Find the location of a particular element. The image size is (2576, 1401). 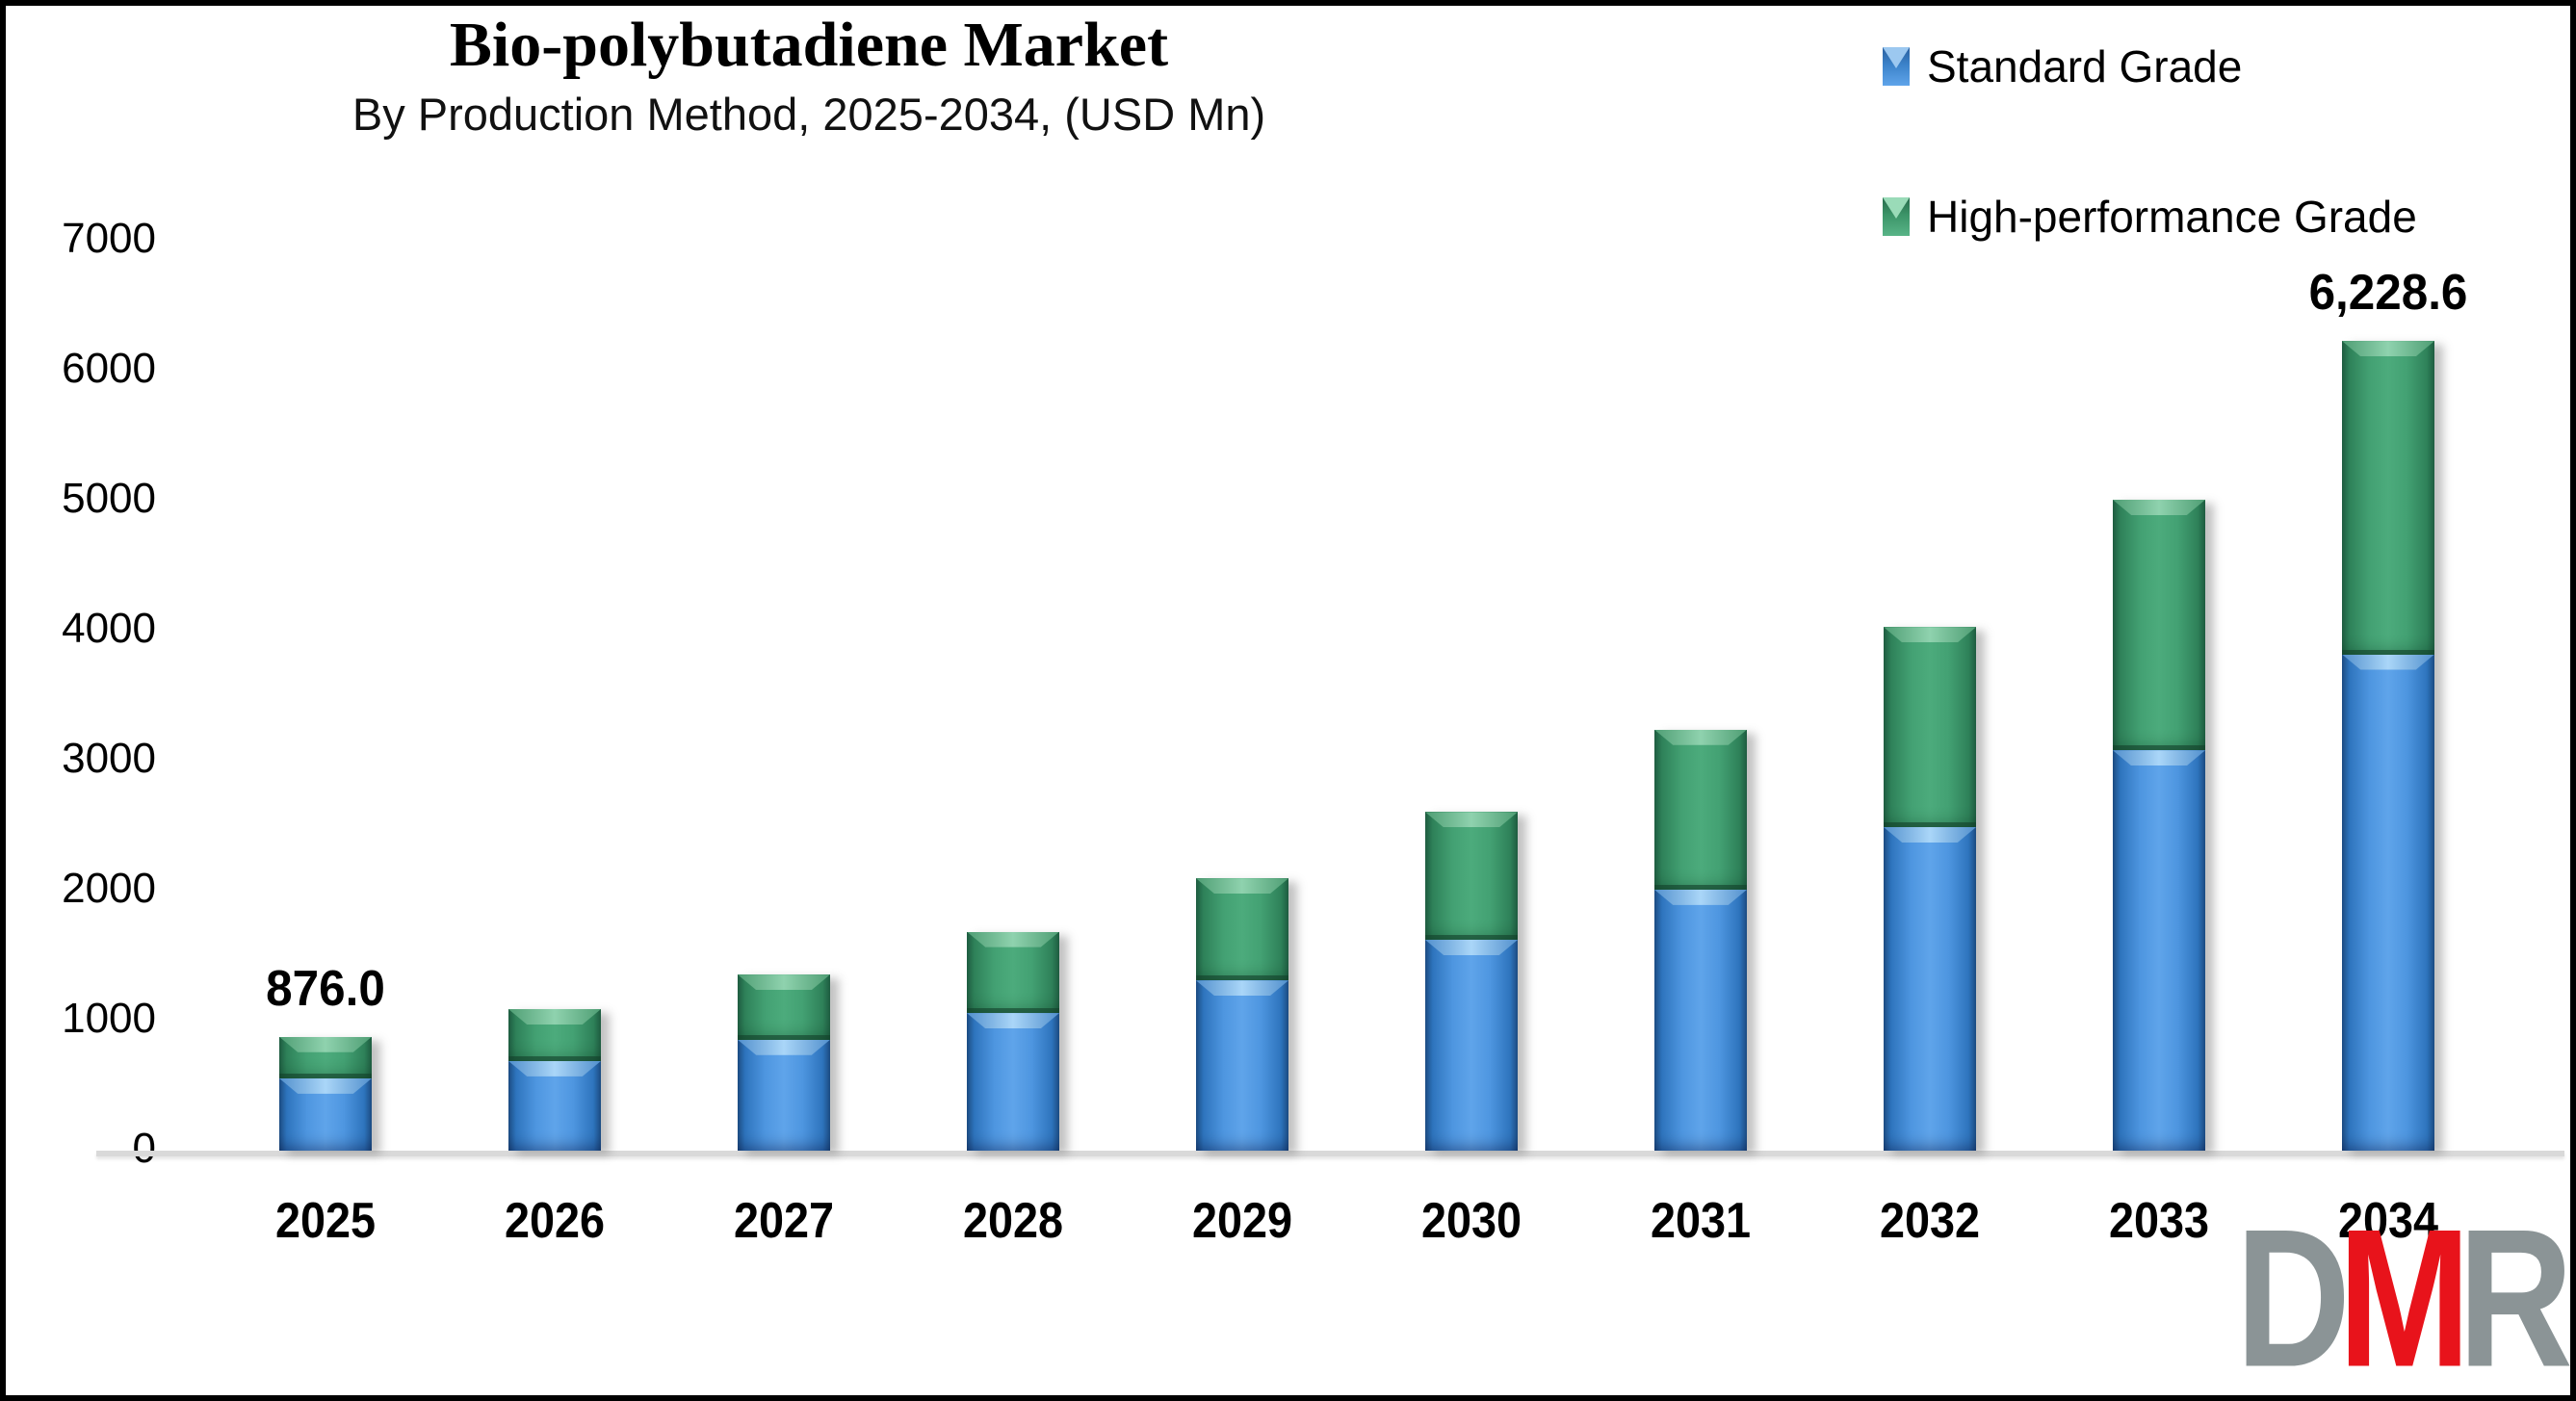

x-axis-label: 2030 is located at coordinates (1471, 1221).